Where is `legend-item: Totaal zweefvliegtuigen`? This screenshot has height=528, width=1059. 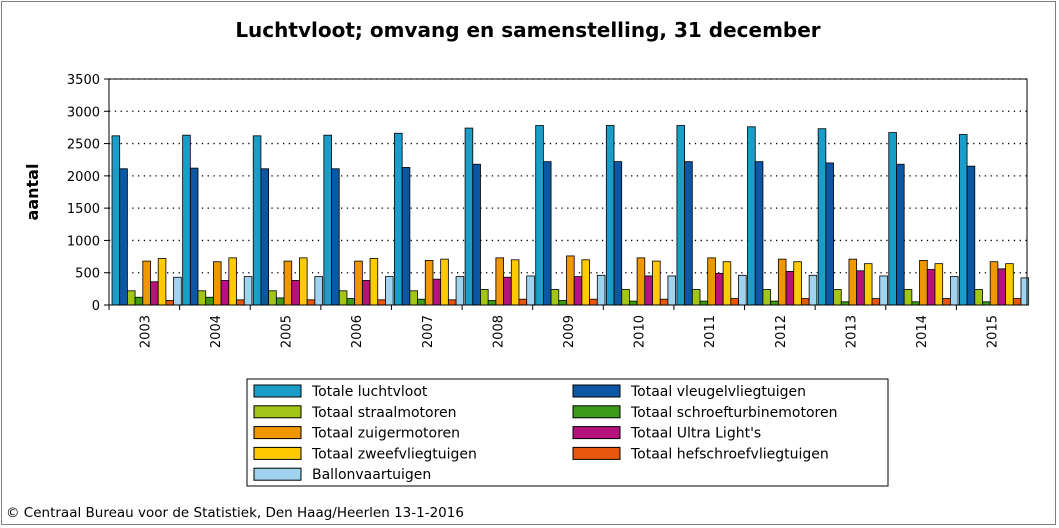 legend-item: Totaal zweefvliegtuigen is located at coordinates (365, 454).